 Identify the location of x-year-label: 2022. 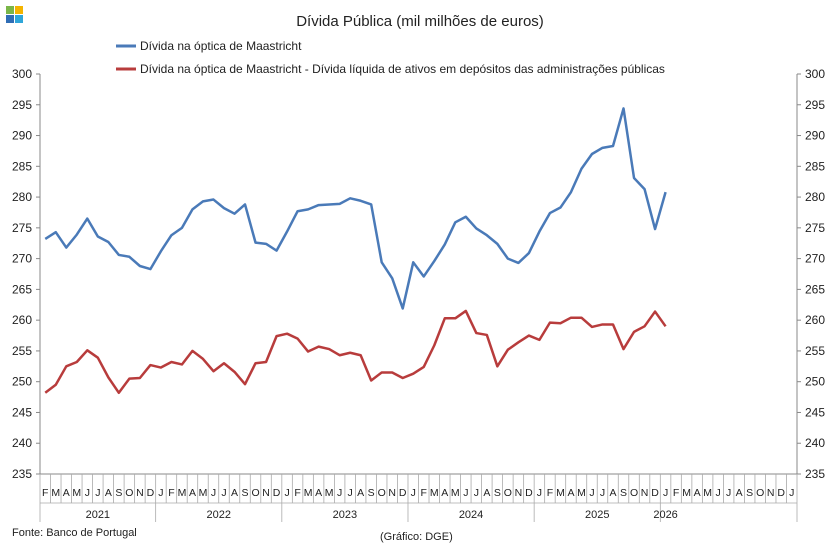
(218, 515).